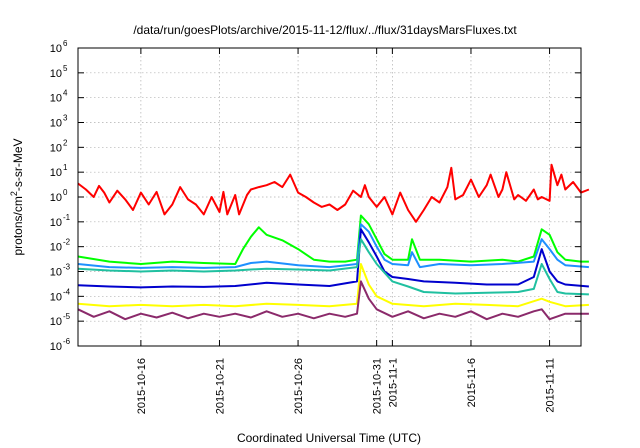  I want to click on y-tick-label: 10⁻⁵, so click(60, 320).